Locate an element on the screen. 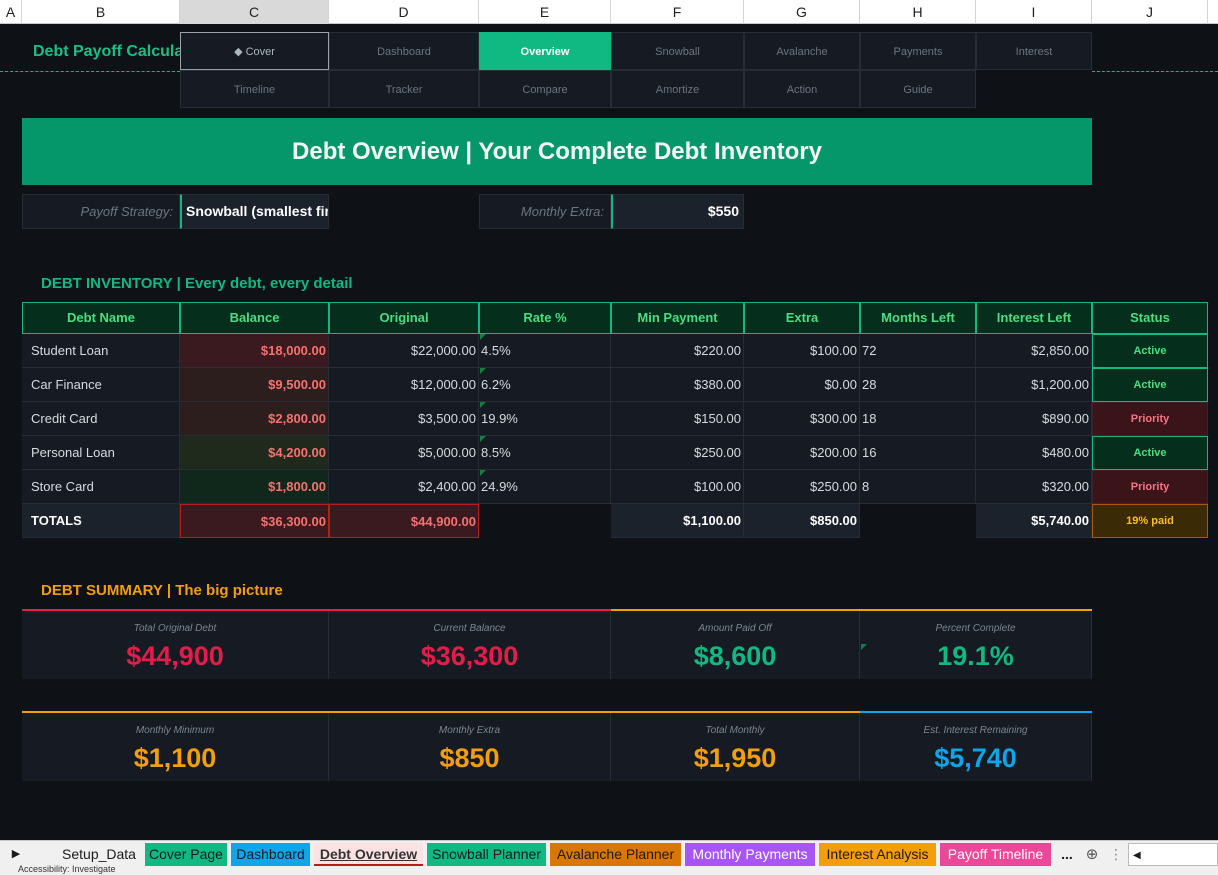 This screenshot has width=1218, height=875. monthly-extra-label: Monthly Extra: is located at coordinates (545, 211).